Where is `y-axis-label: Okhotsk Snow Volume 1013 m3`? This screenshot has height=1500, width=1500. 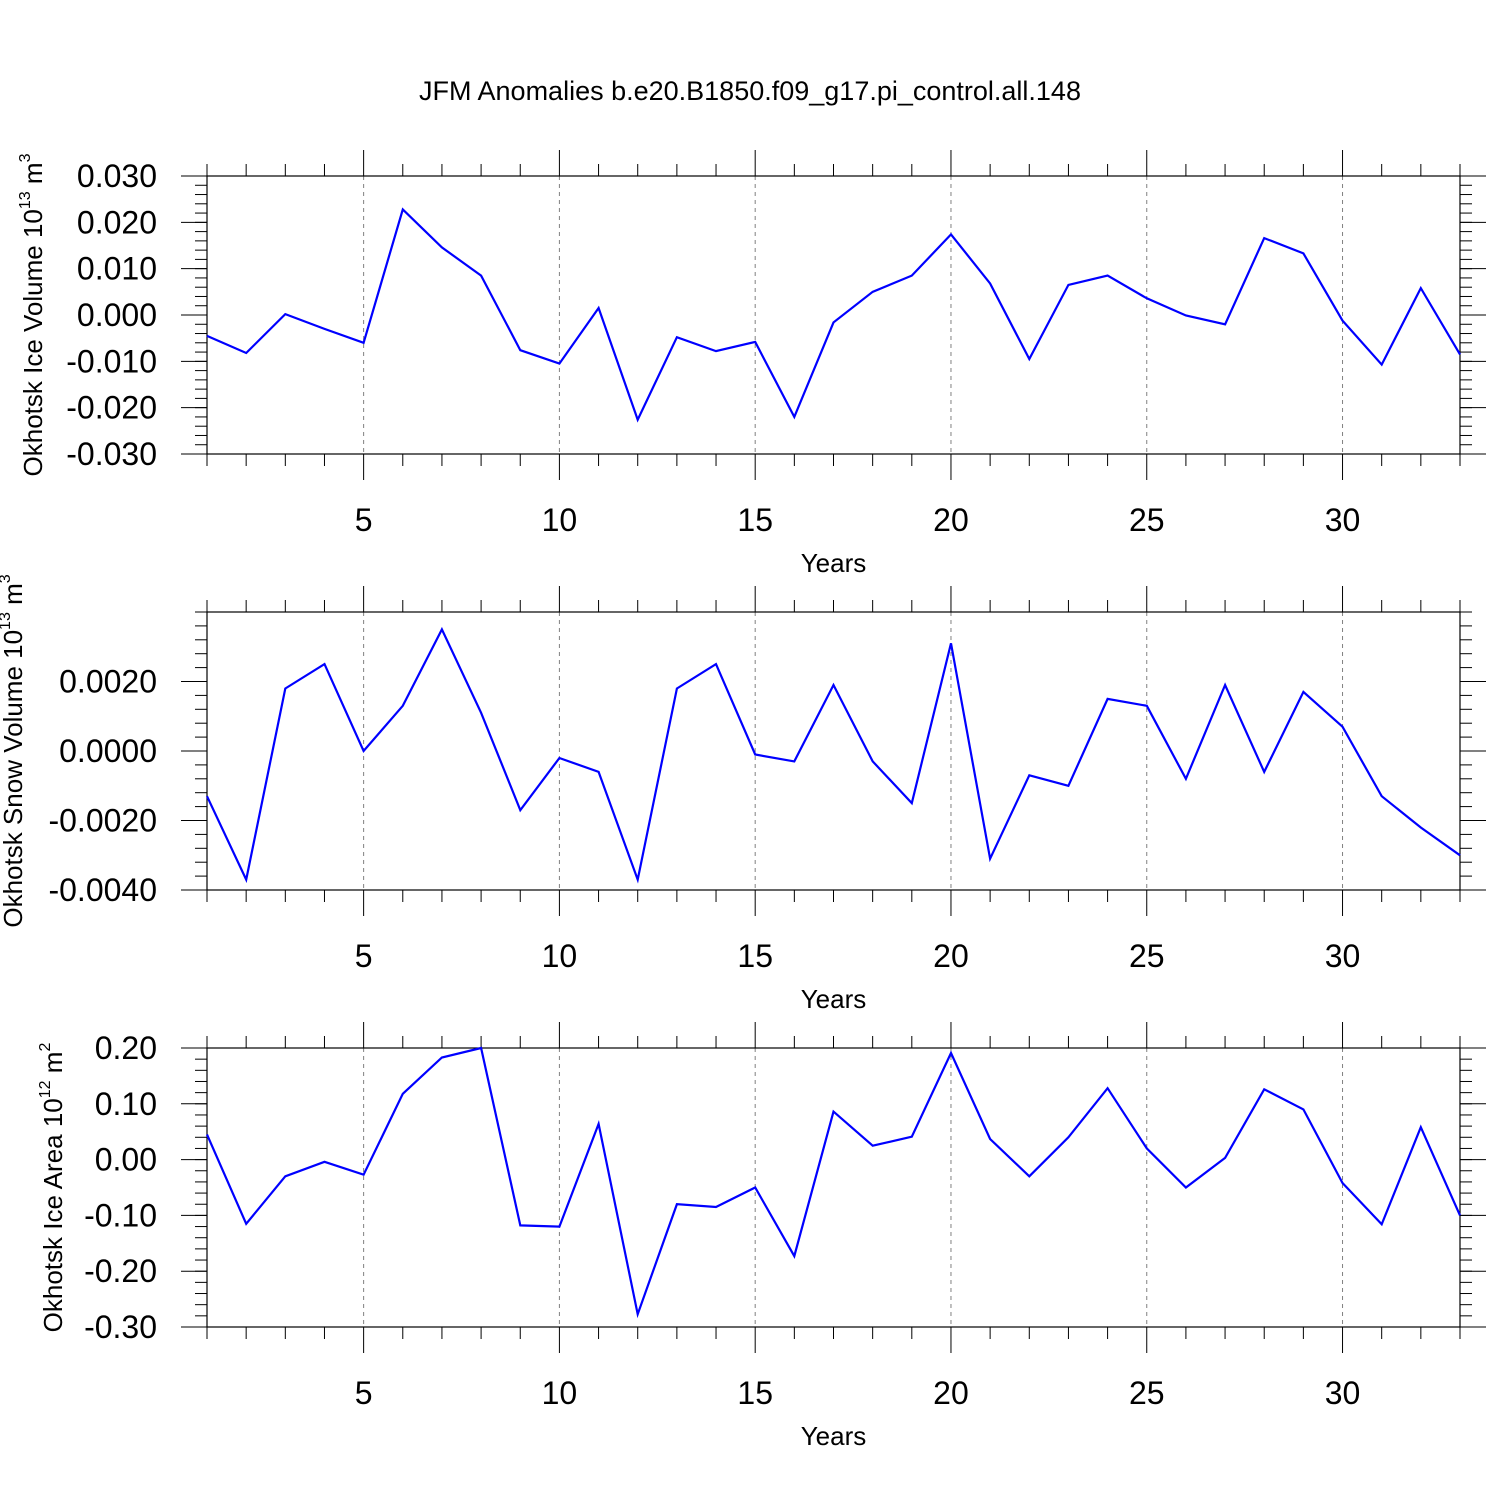
y-axis-label: Okhotsk Snow Volume 1013 m3 is located at coordinates (14, 750).